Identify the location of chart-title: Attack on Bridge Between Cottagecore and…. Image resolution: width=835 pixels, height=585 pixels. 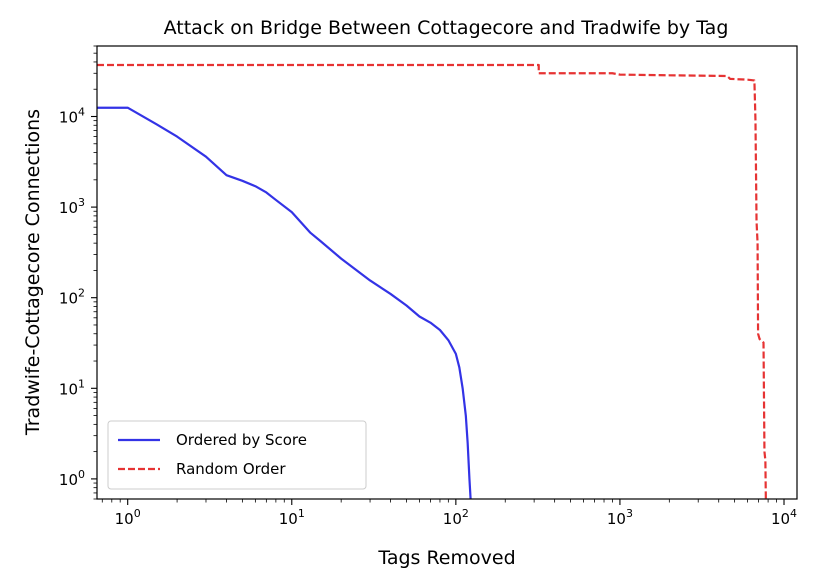
(446, 28).